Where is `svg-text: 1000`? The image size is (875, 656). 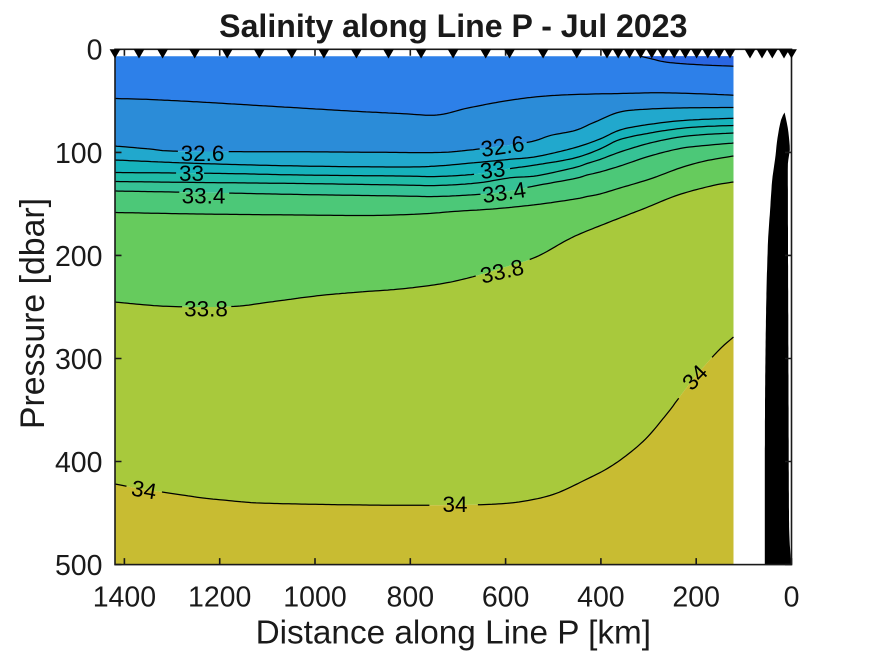 svg-text: 1000 is located at coordinates (314, 597).